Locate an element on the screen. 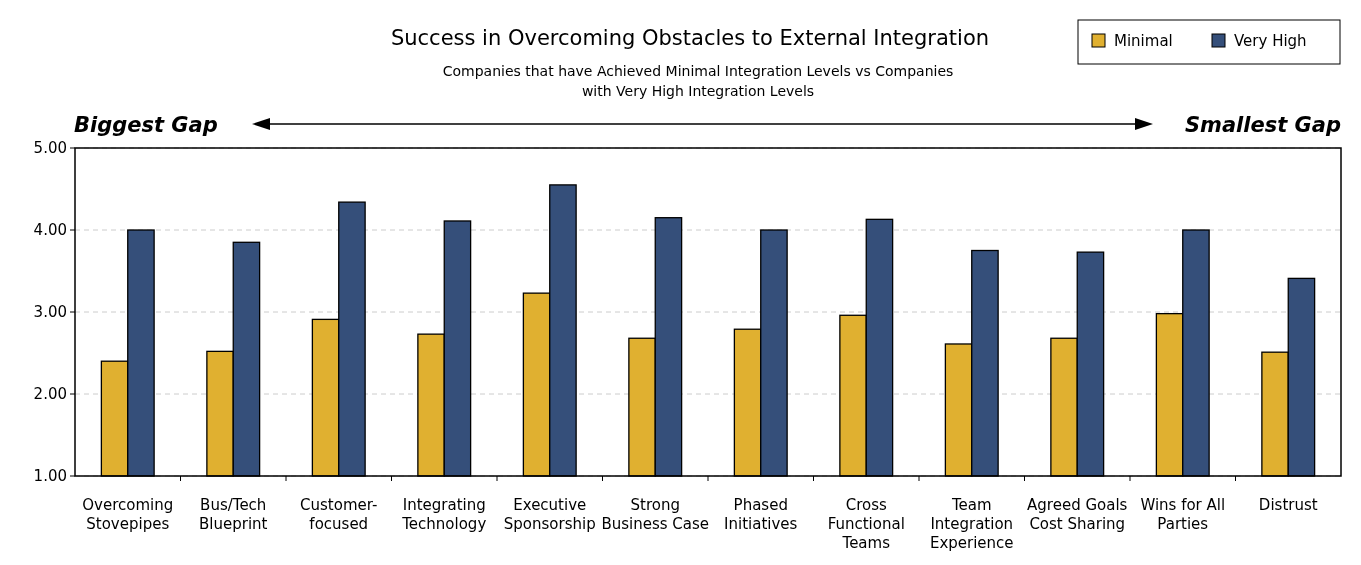 The height and width of the screenshot is (565, 1361). x-tick-label: Bus/Tech Blueprint is located at coordinates (233, 514).